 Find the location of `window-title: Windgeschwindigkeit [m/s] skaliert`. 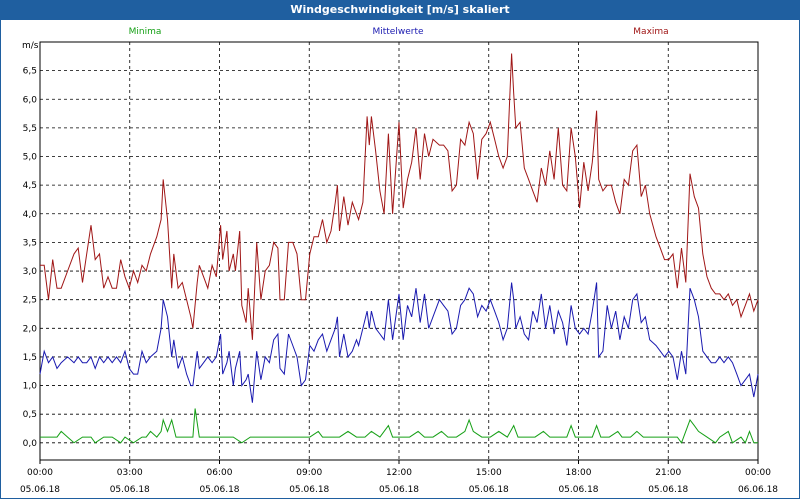

window-title: Windgeschwindigkeit [m/s] skaliert is located at coordinates (400, 10).